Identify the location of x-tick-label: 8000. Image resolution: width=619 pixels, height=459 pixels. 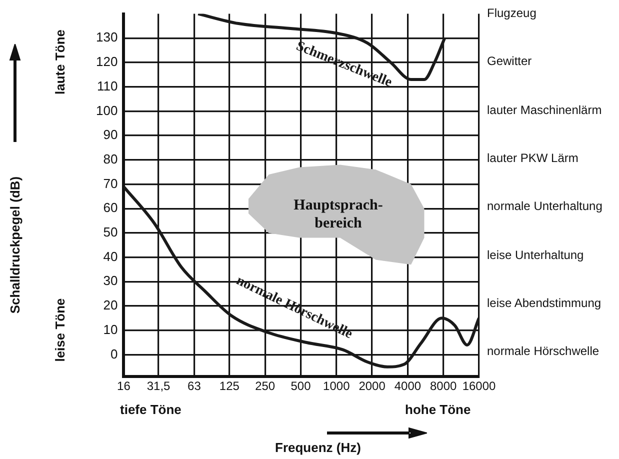
(444, 386).